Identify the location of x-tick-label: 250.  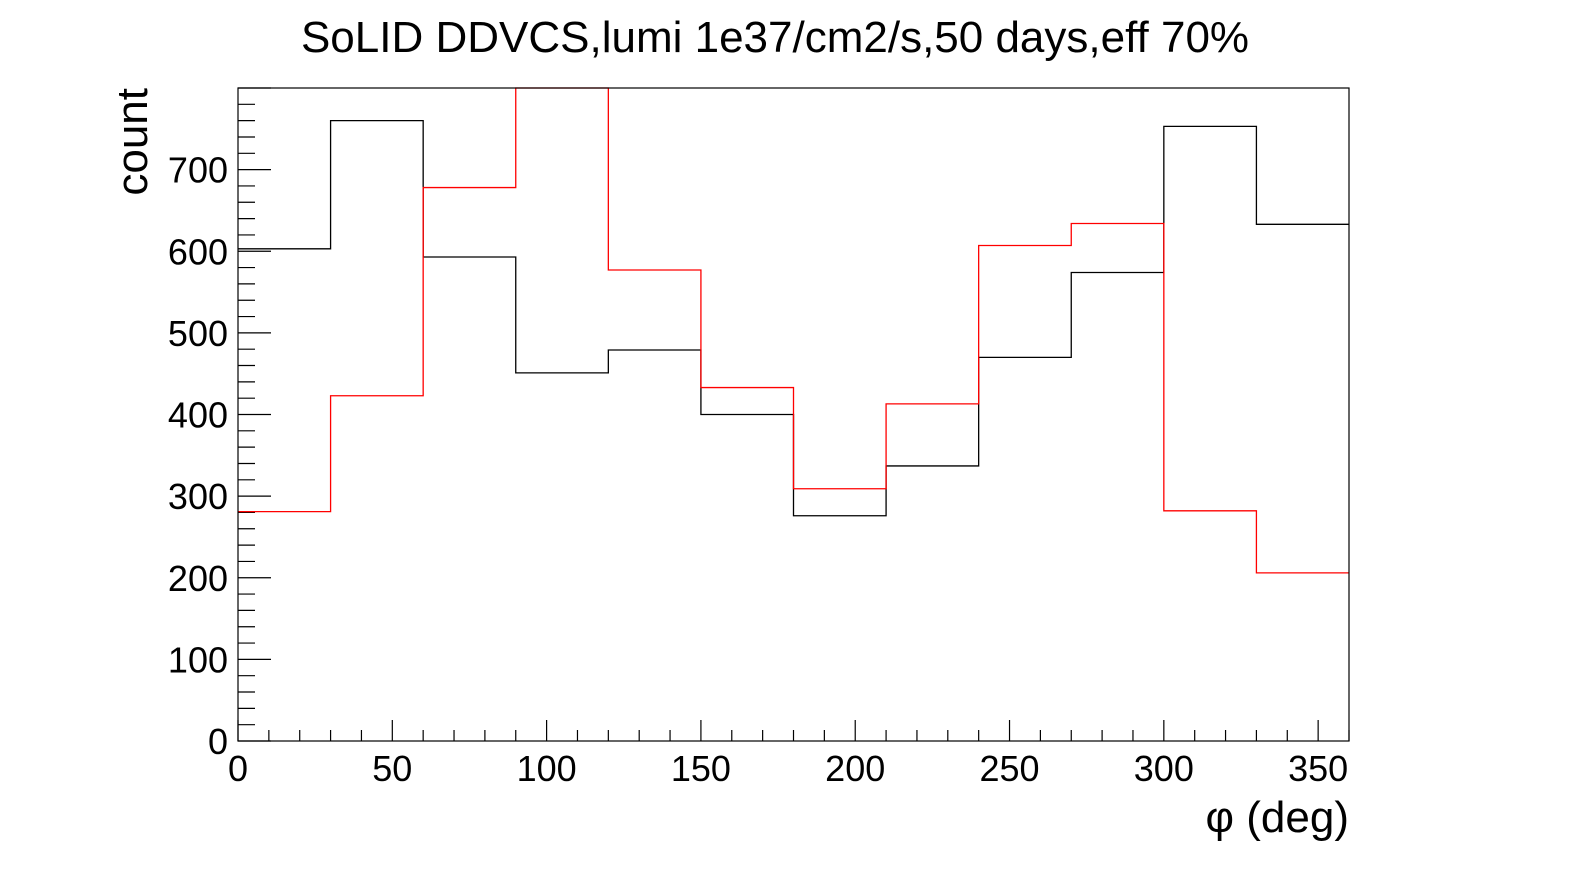
(1009, 768).